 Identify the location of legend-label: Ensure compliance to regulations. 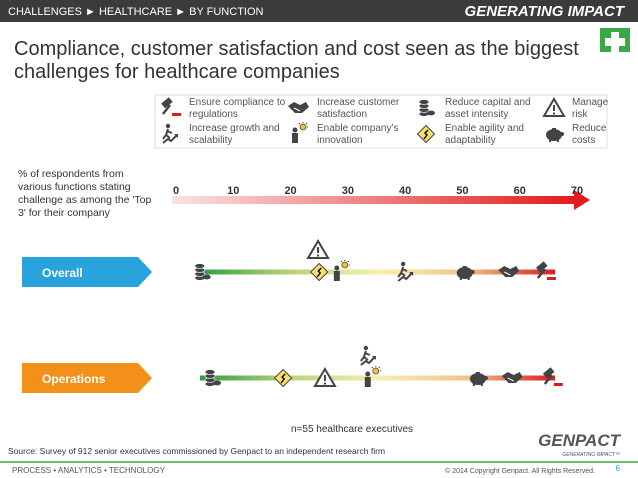
(237, 108).